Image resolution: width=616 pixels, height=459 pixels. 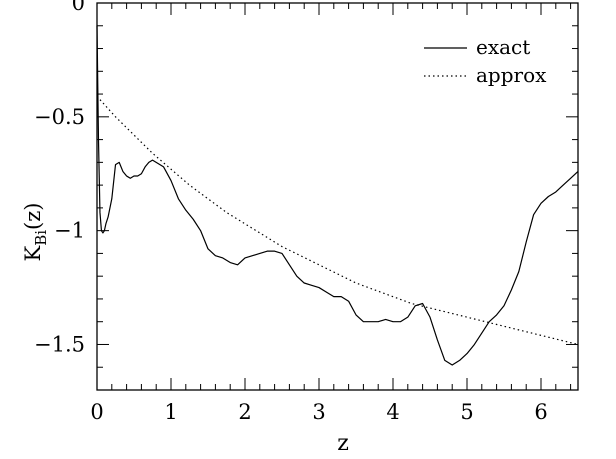 I want to click on legend: exact approx, so click(x=485, y=61).